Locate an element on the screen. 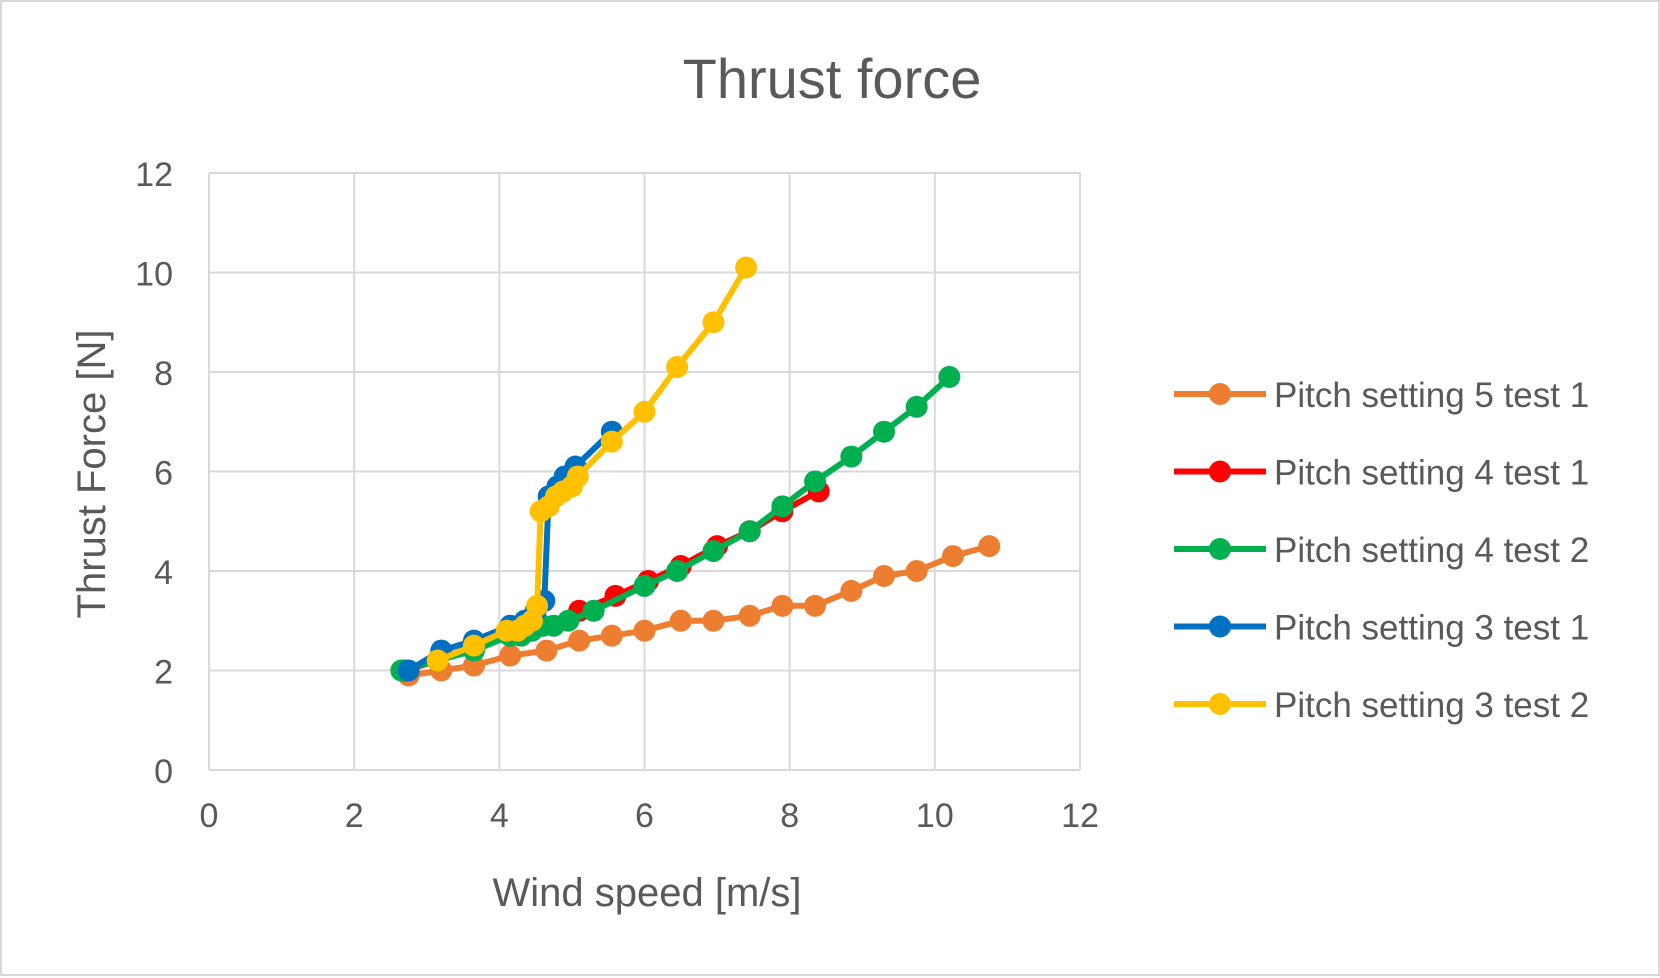  x-tick-label: 6 is located at coordinates (644, 816).